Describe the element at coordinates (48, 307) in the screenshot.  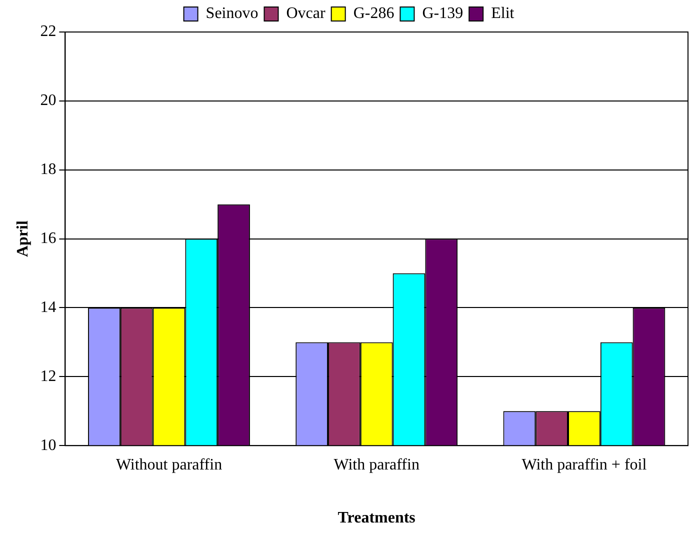
I see `y-tick-label: 14` at that location.